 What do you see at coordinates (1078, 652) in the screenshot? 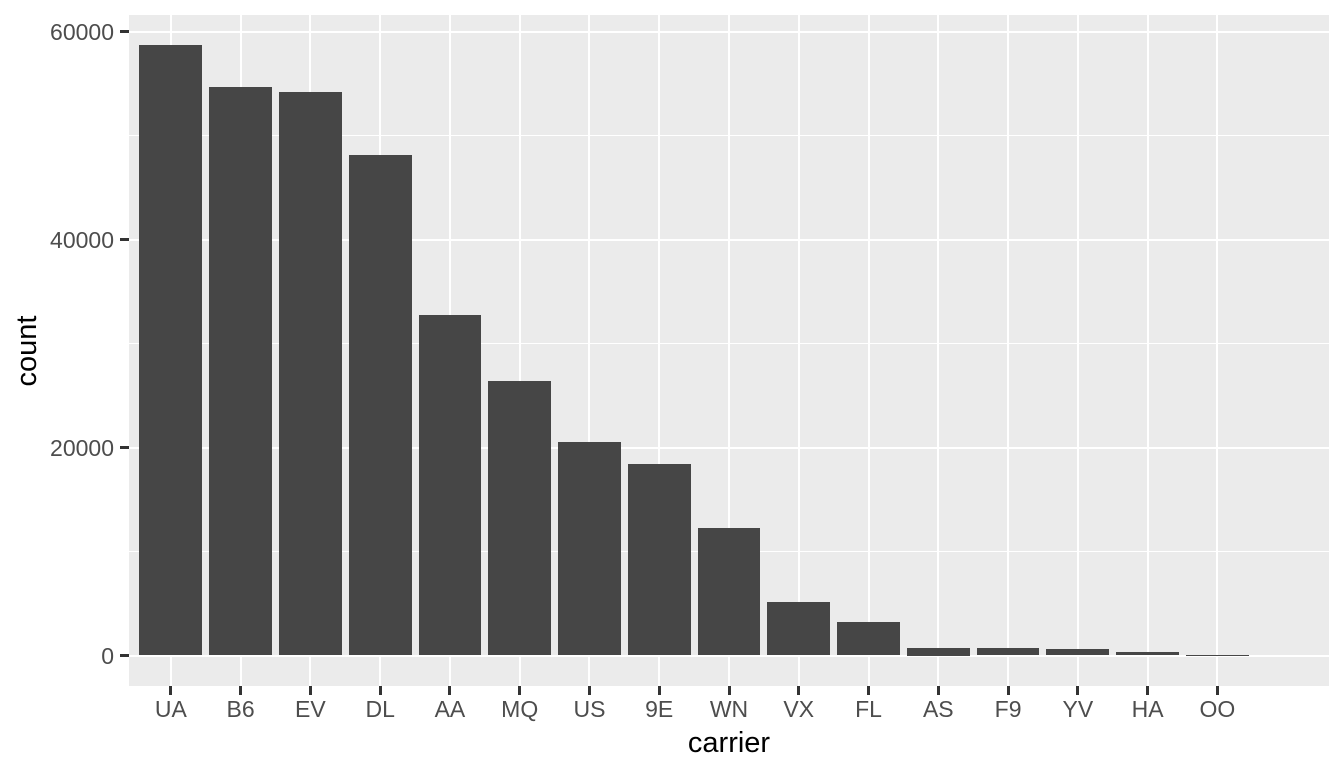
I see `bar-yv` at bounding box center [1078, 652].